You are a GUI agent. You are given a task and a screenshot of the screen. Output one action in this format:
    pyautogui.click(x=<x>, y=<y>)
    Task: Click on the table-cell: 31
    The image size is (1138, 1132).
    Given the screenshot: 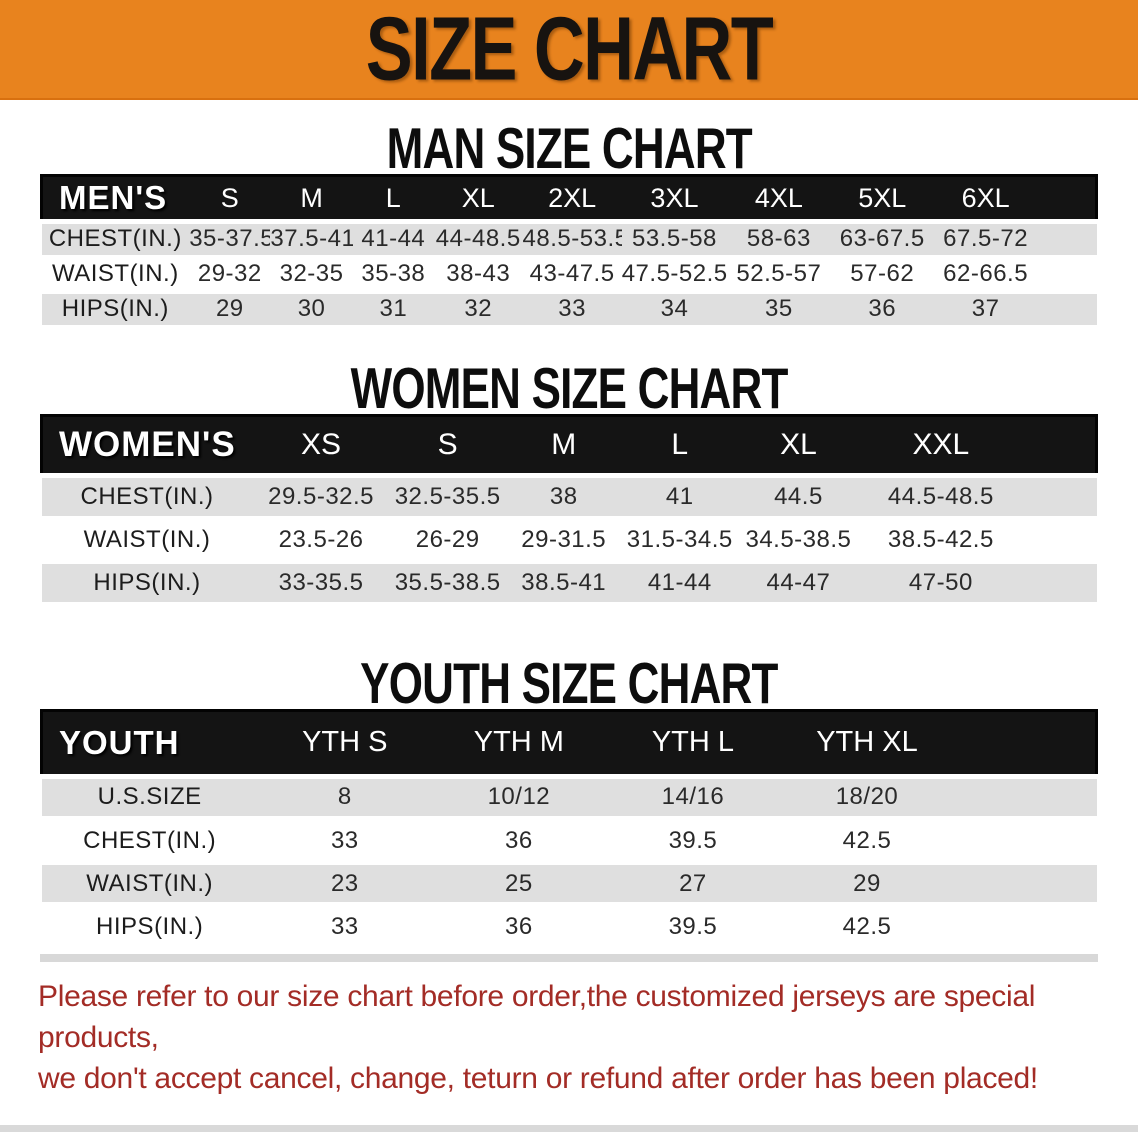 What is the action you would take?
    pyautogui.click(x=393, y=310)
    